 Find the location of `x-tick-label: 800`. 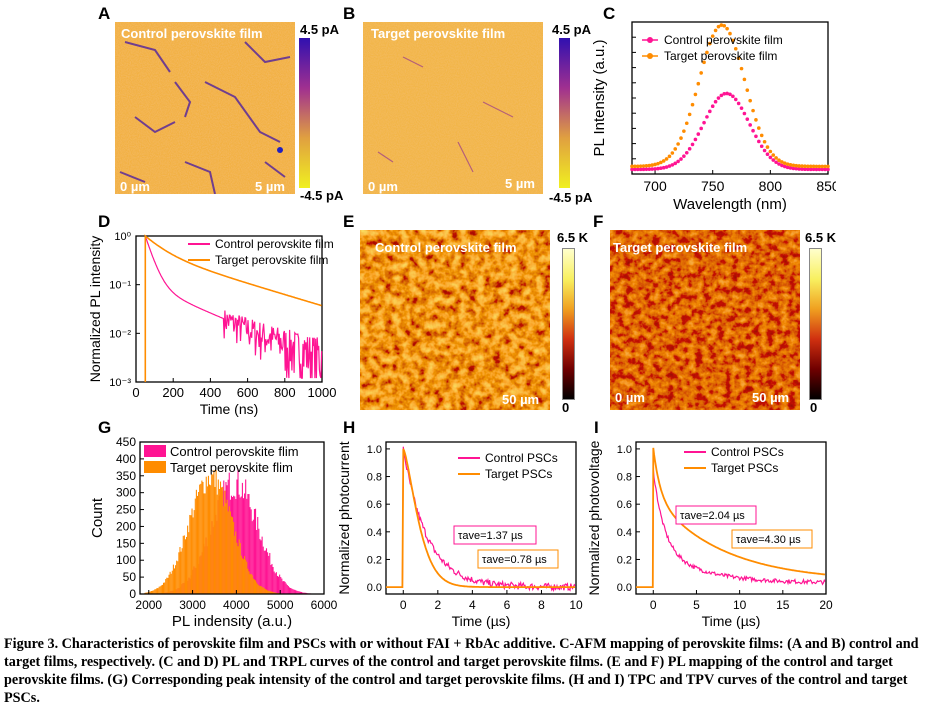

x-tick-label: 800 is located at coordinates (771, 186).